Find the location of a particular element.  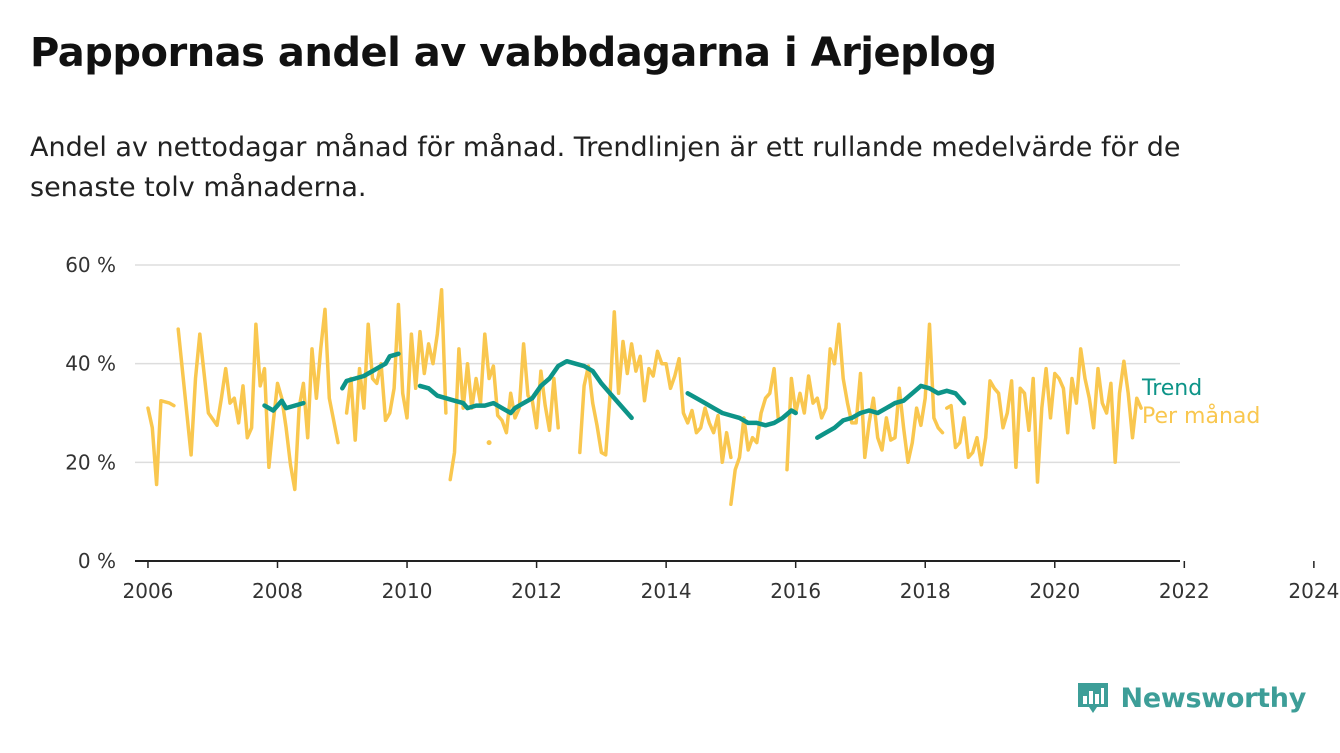

brand-name: Newsworthy is located at coordinates (1213, 698).